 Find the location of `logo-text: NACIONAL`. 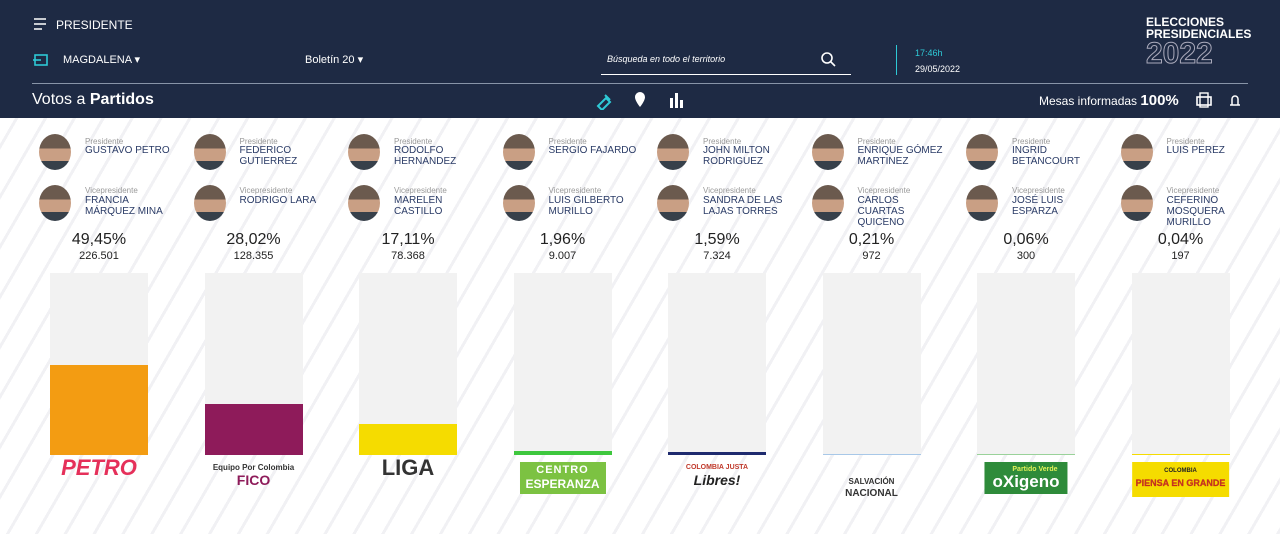

logo-text: NACIONAL is located at coordinates (871, 493).